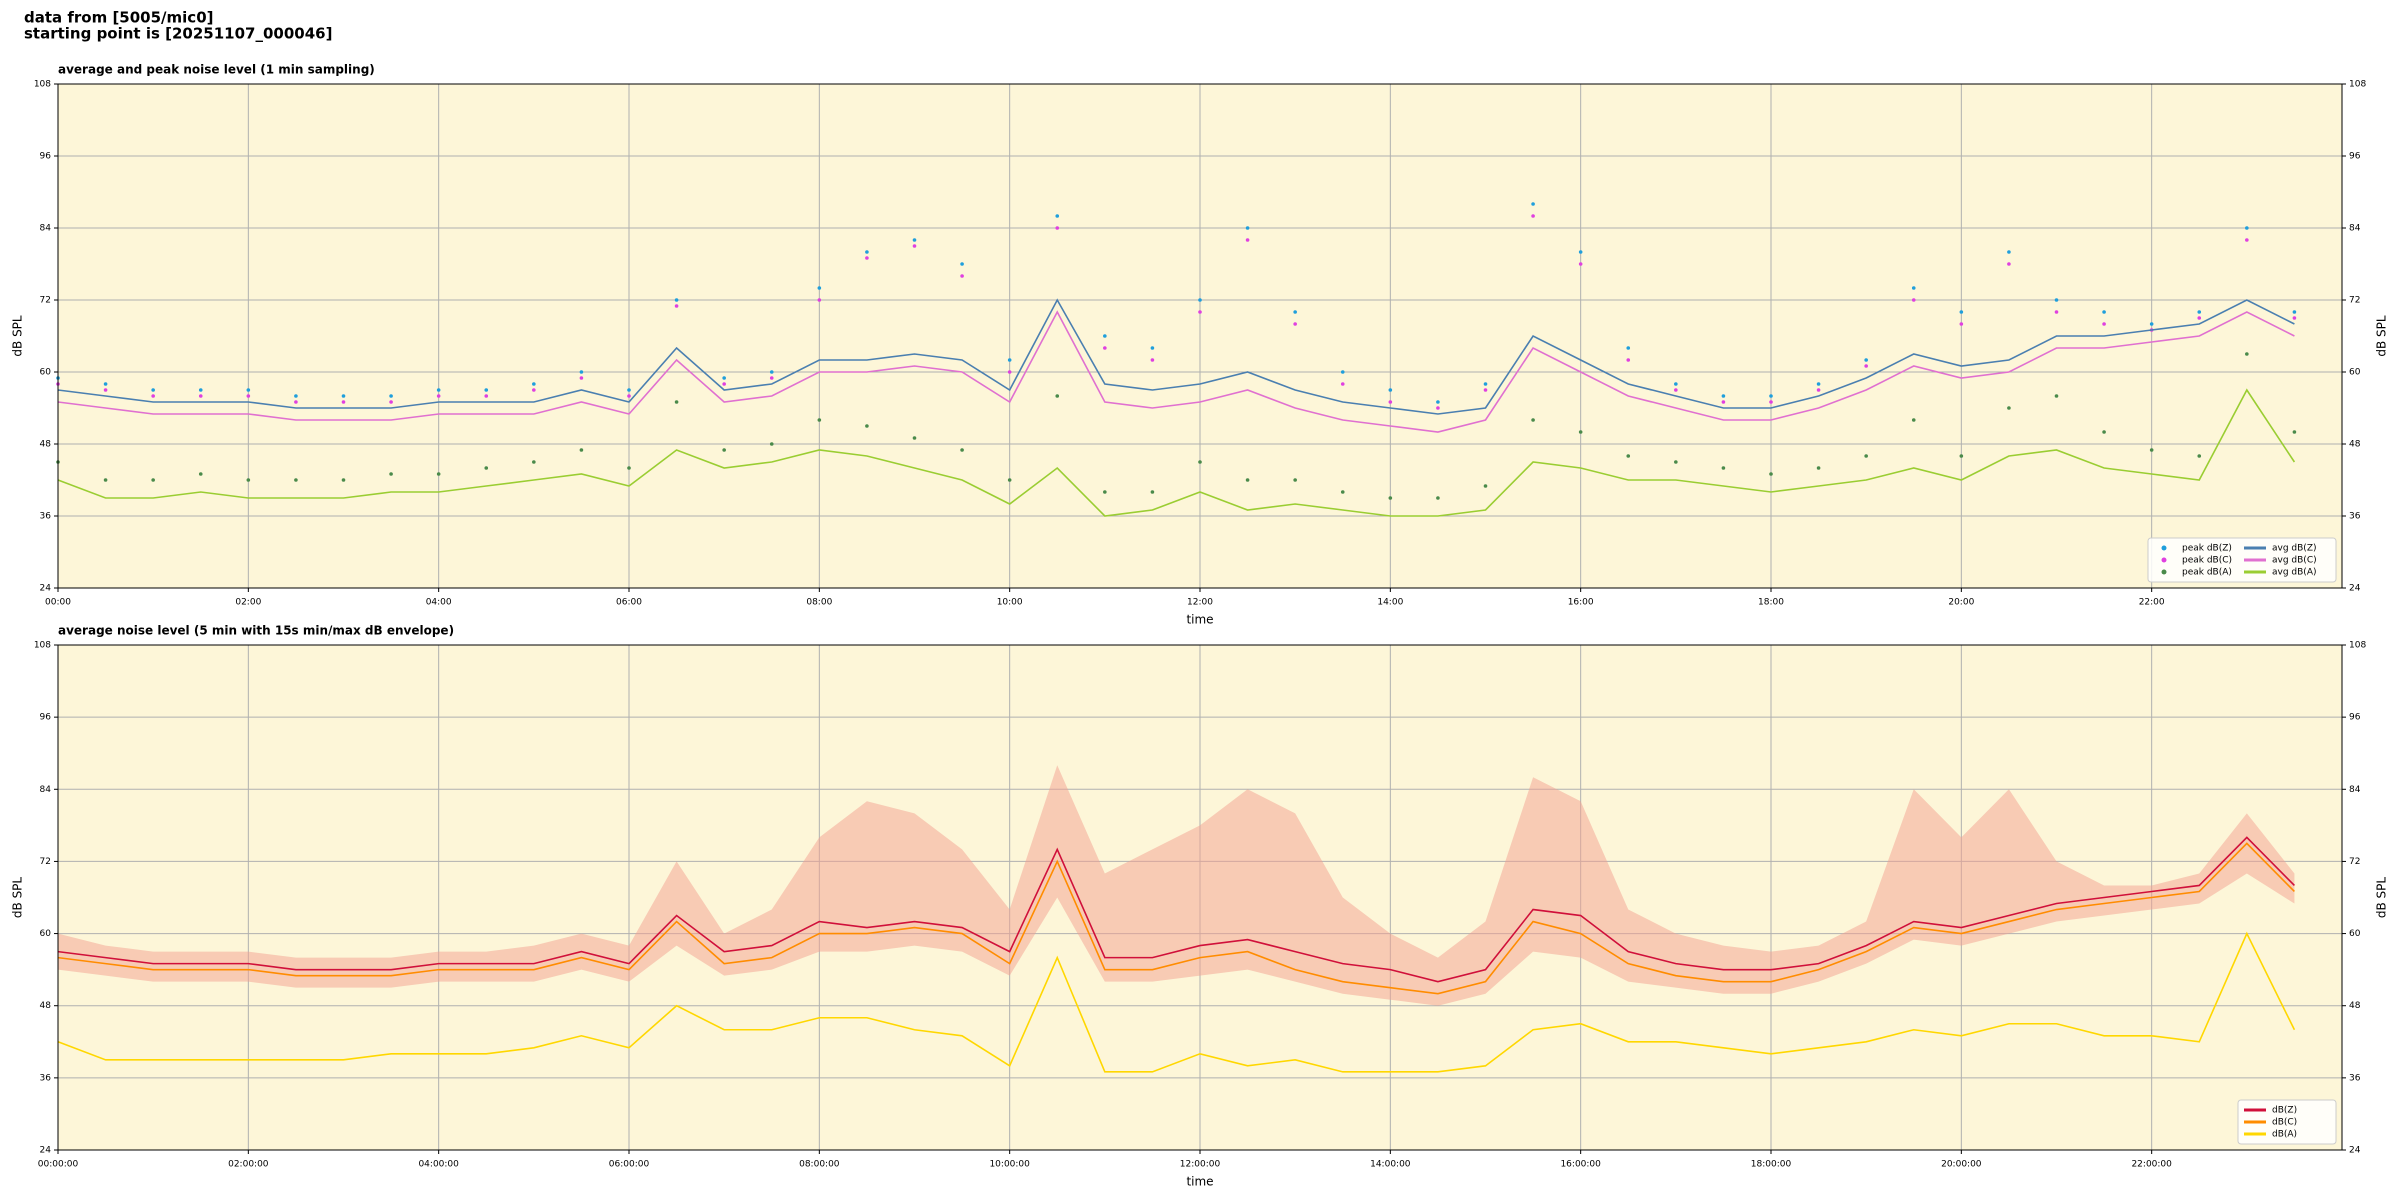 The image size is (2400, 1200). What do you see at coordinates (1200, 1165) in the screenshot?
I see `x-tick-label: 12:00:00` at bounding box center [1200, 1165].